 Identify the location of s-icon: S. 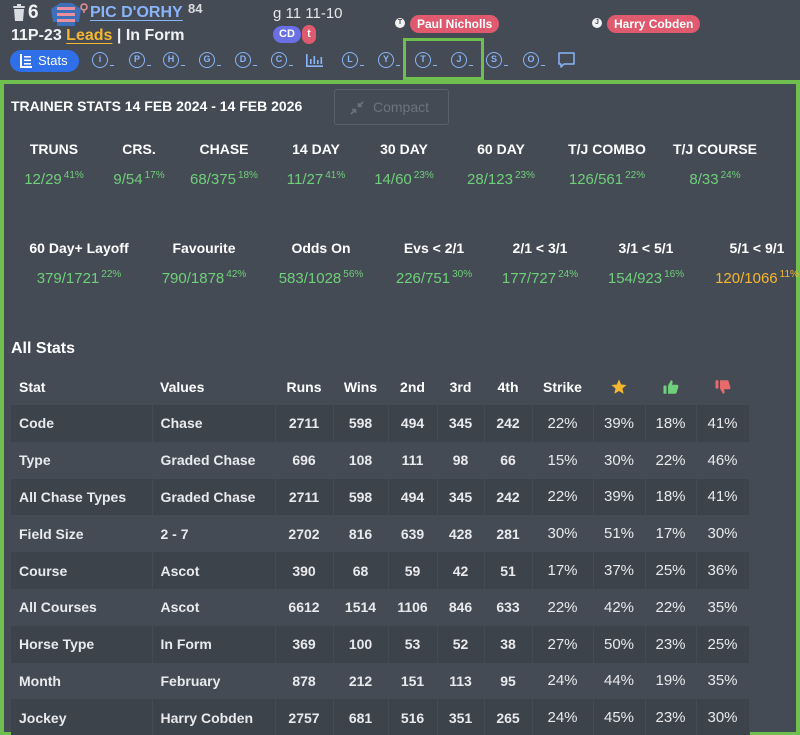
(494, 60).